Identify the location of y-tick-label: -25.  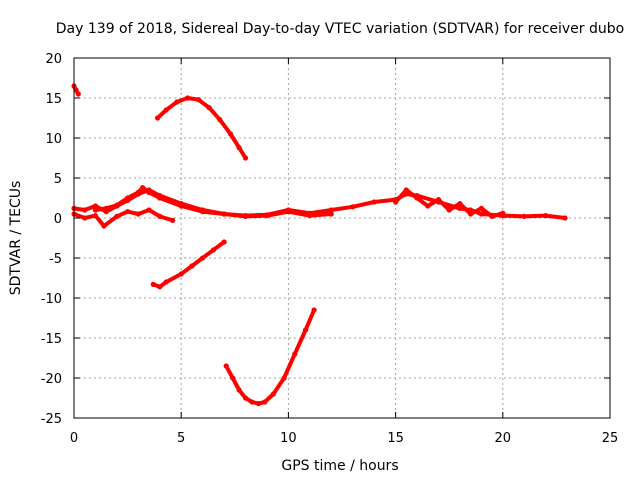
(51, 419).